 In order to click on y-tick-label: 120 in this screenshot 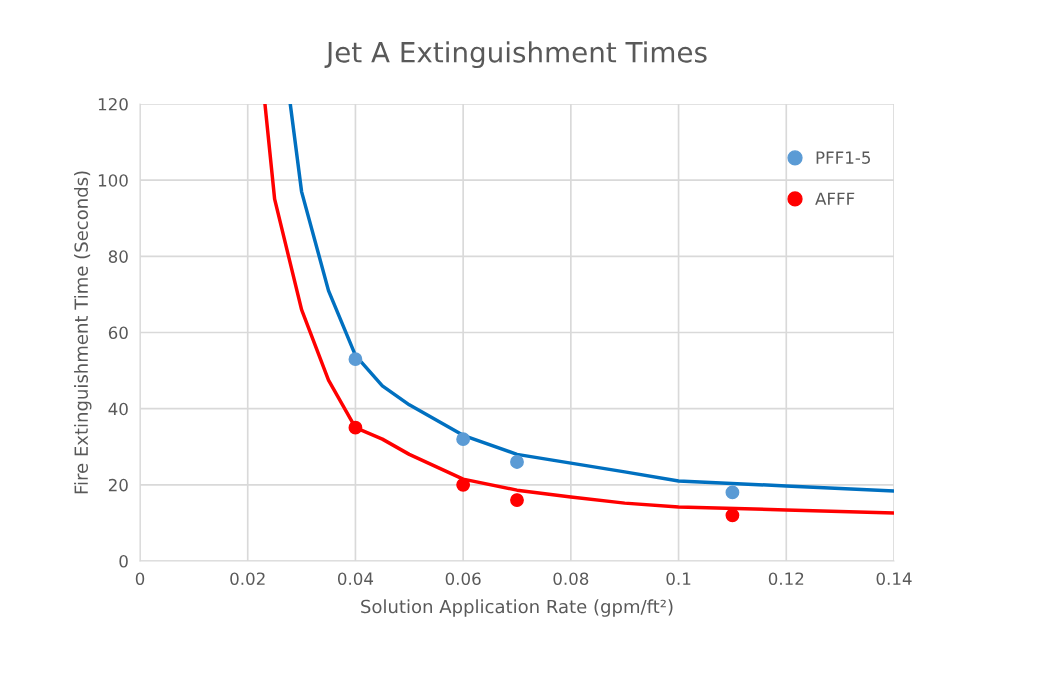, I will do `click(113, 104)`.